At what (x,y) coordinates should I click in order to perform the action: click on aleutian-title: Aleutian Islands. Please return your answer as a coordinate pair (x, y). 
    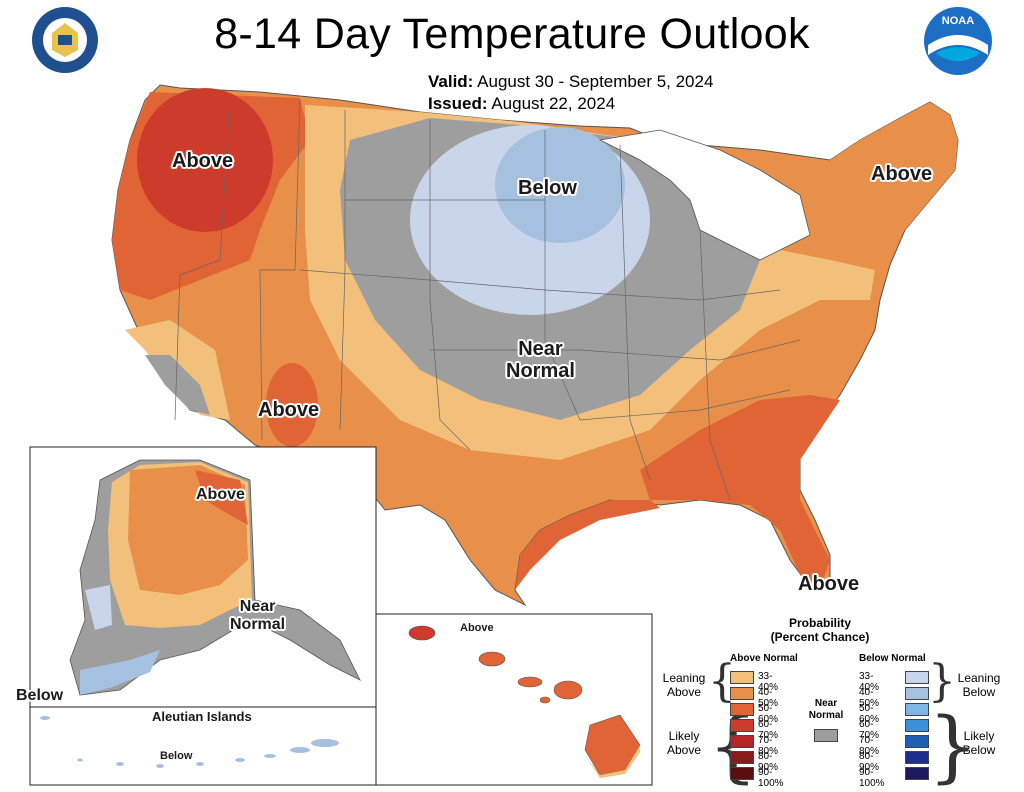
    Looking at the image, I should click on (202, 716).